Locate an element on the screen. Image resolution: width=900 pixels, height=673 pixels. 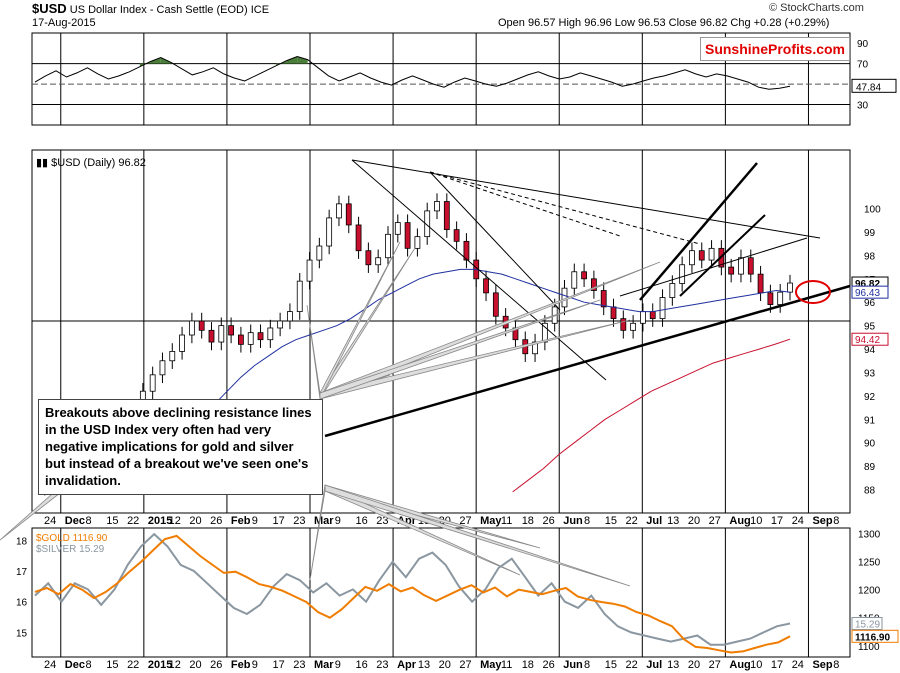
silver-line is located at coordinates (412, 589).